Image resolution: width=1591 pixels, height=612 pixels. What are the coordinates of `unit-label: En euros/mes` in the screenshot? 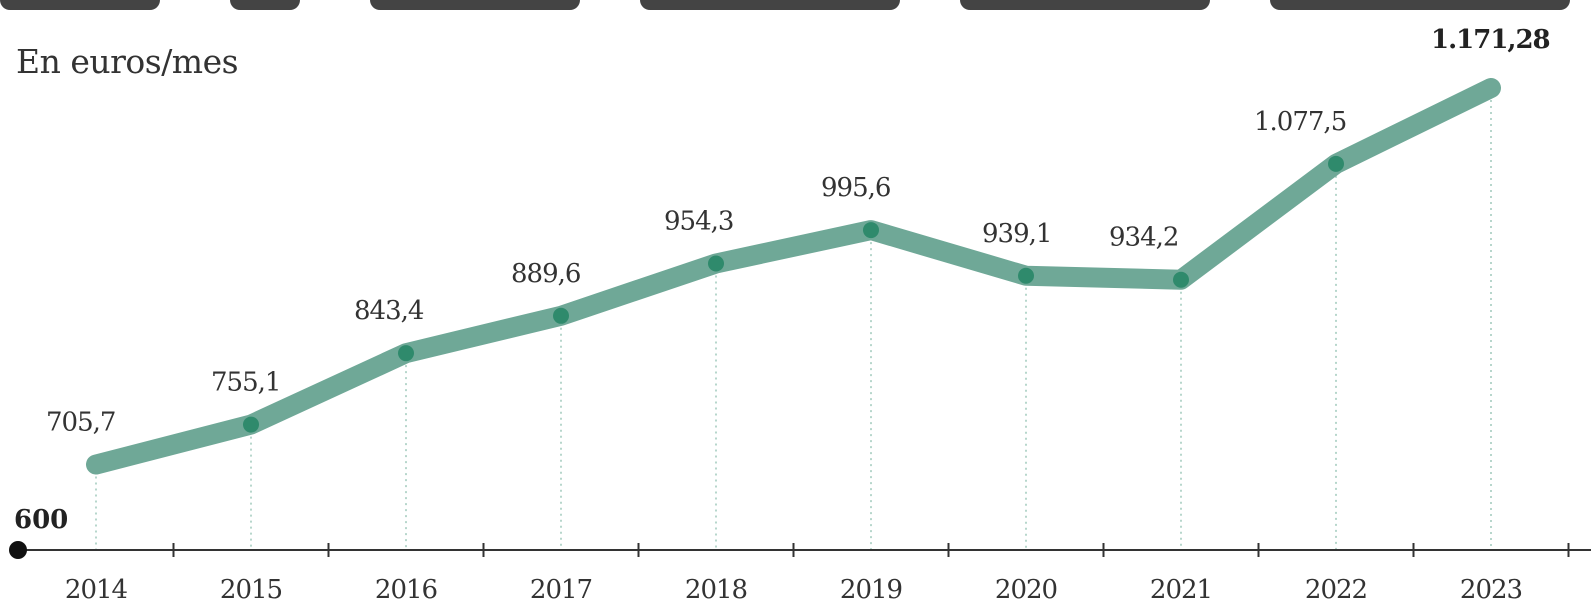 It's located at (127, 61).